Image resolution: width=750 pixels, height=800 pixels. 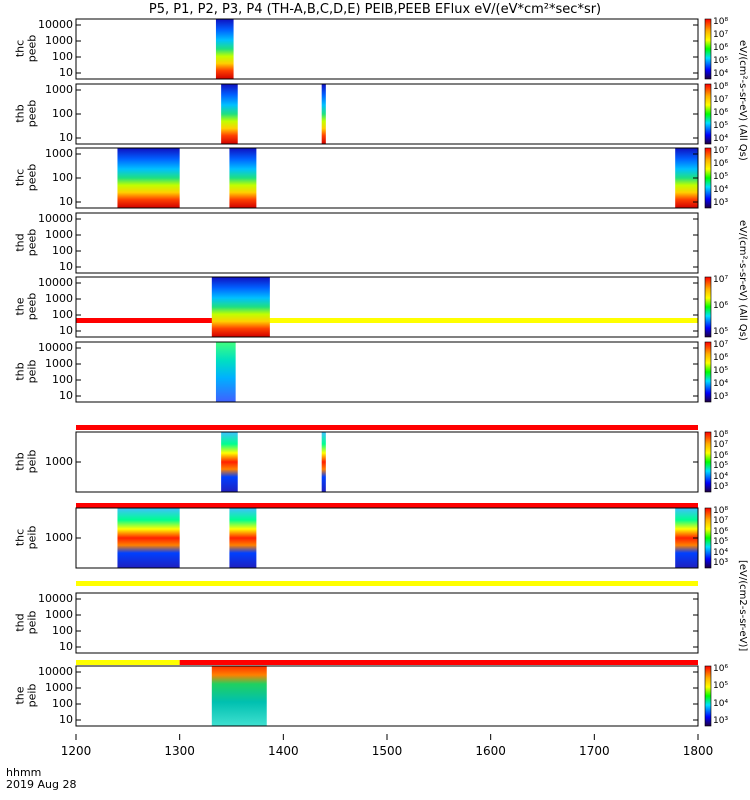 What do you see at coordinates (76, 751) in the screenshot?
I see `x-tick-label: 1200` at bounding box center [76, 751].